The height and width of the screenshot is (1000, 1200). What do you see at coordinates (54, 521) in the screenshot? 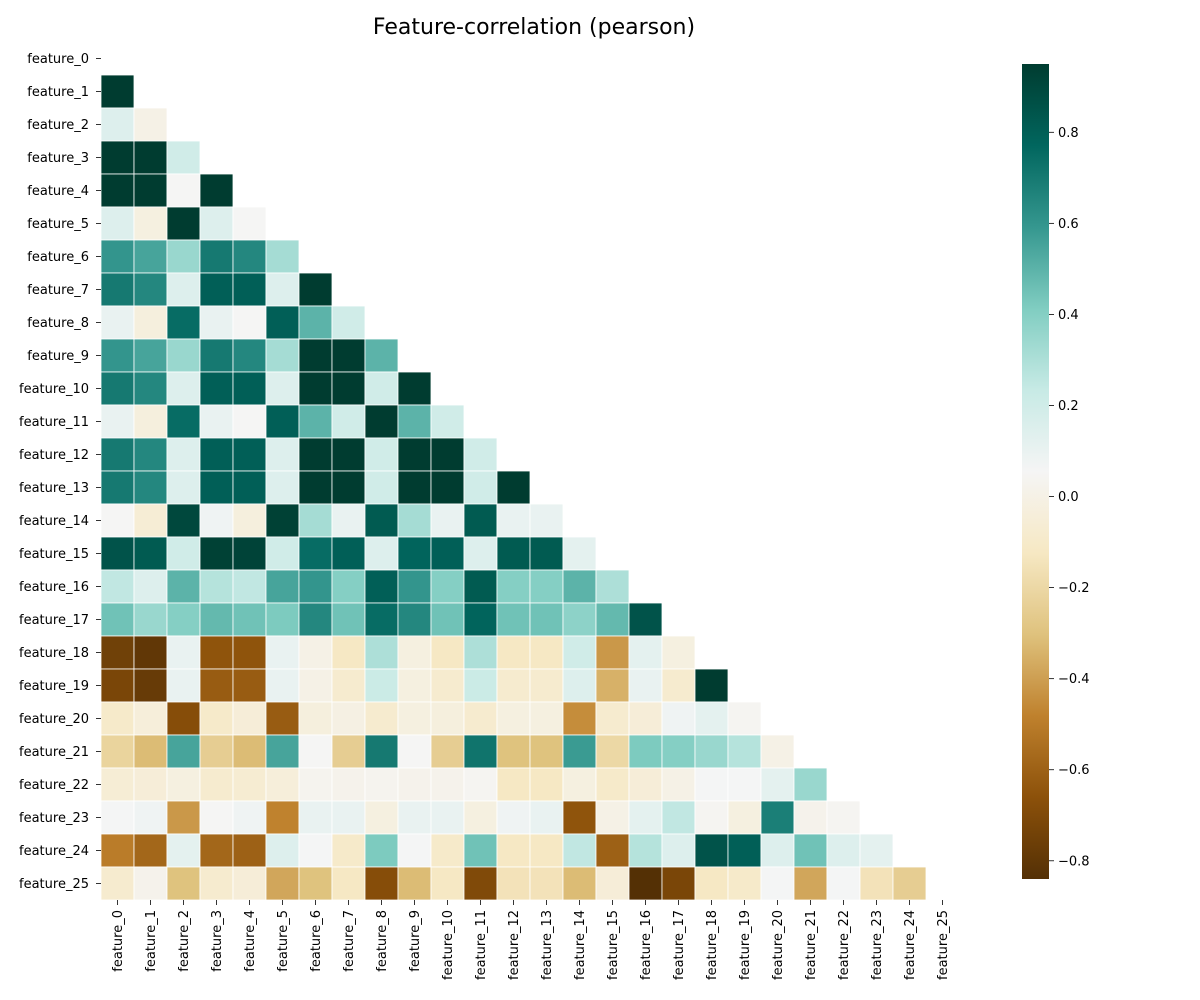
I see `y-tick-label: feature_14` at bounding box center [54, 521].